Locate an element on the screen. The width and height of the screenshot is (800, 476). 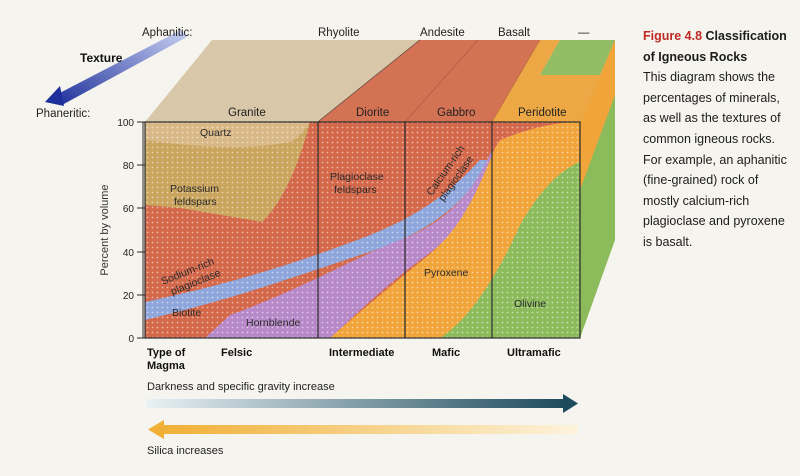
rock-none: — is located at coordinates (584, 33).